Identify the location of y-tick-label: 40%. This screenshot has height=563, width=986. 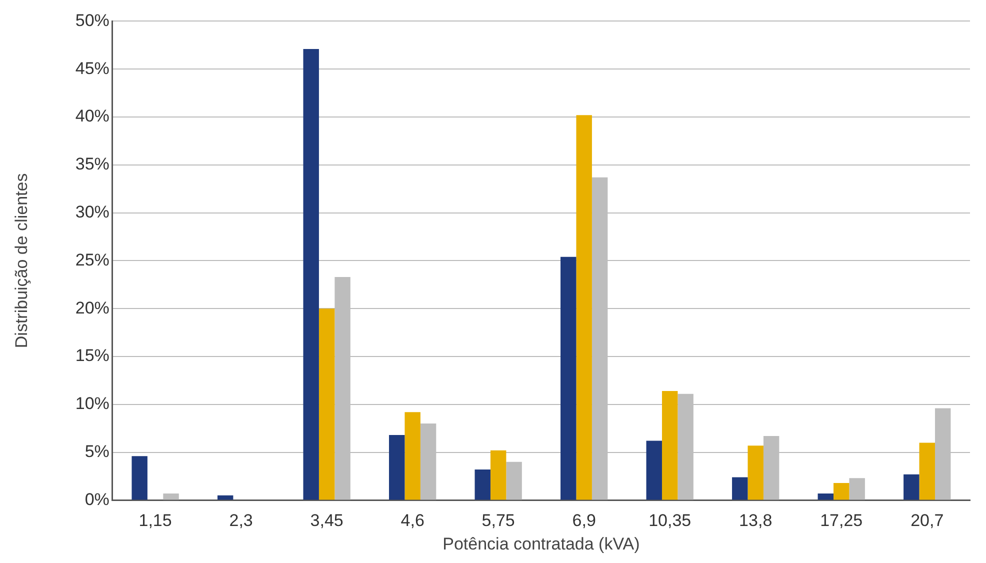
(92, 116).